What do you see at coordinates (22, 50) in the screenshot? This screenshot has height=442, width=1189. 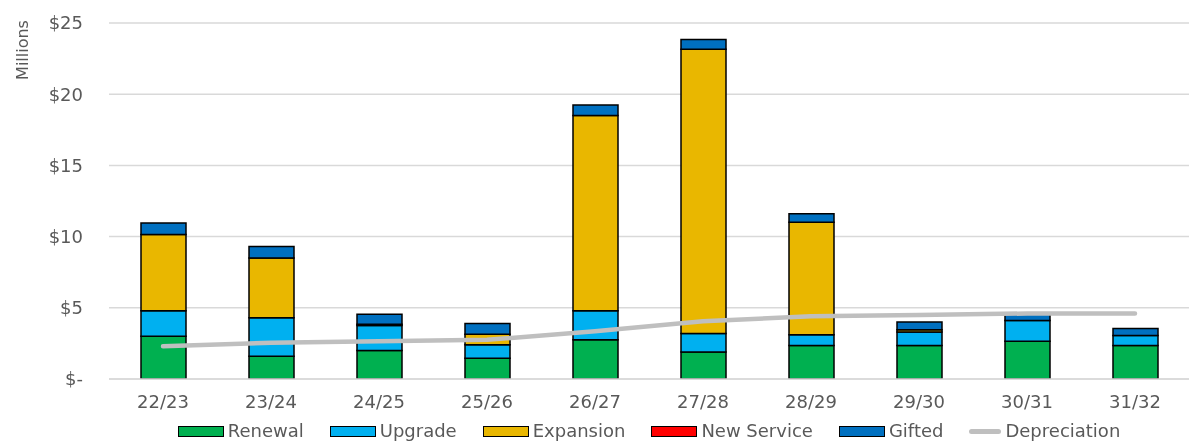 I see `y-axis-title: Millions` at bounding box center [22, 50].